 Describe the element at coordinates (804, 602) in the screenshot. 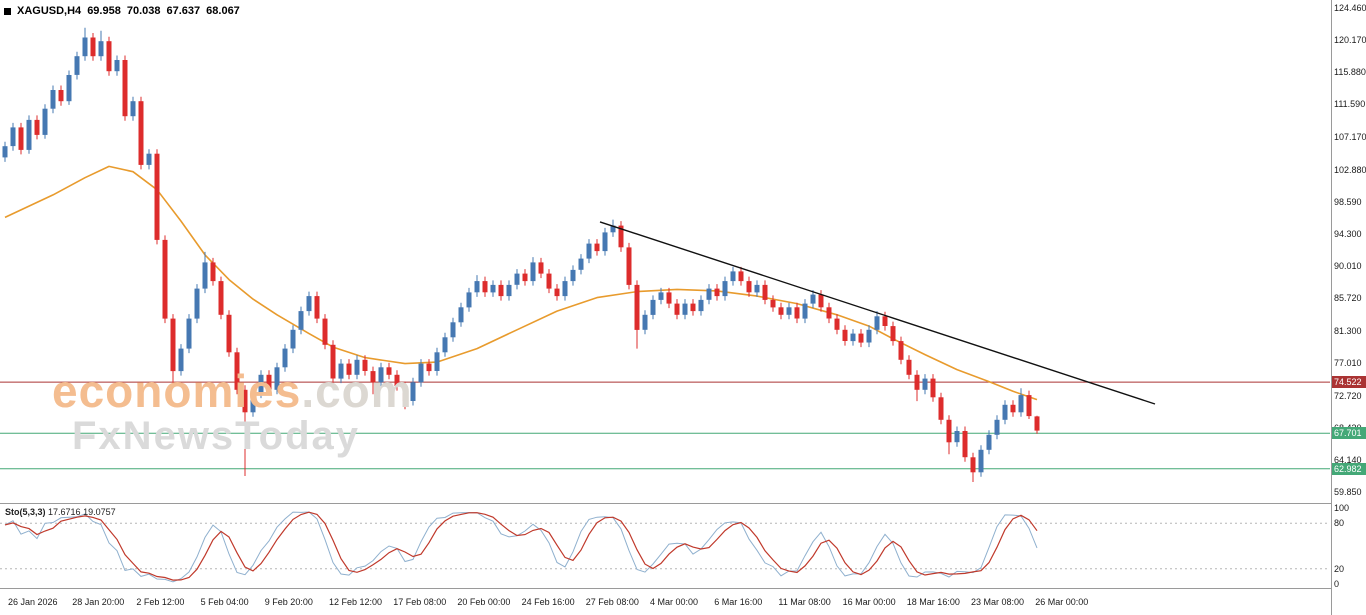

I see `time-axis-label: 11 Mar 08:00` at that location.